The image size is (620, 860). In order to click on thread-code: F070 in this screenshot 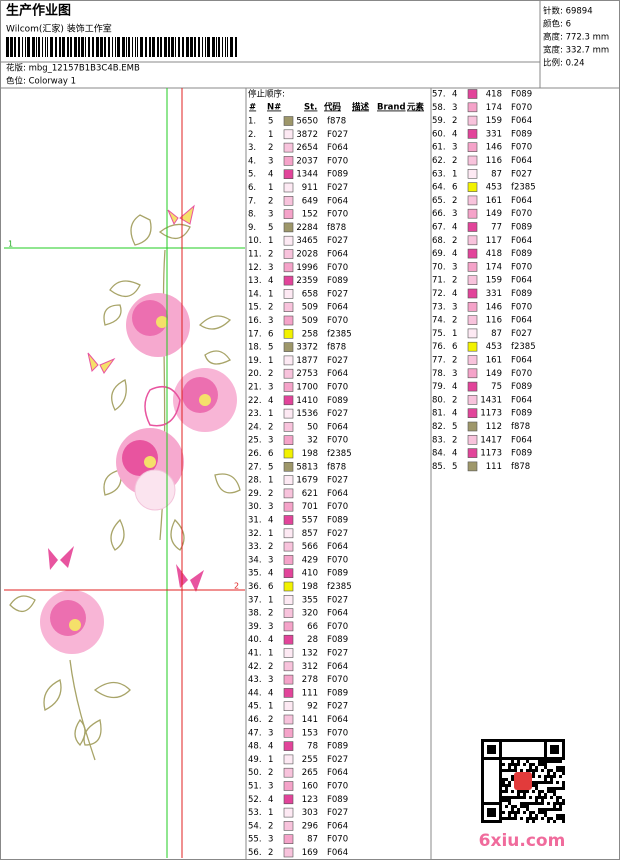, I will do `click(337, 388)`.